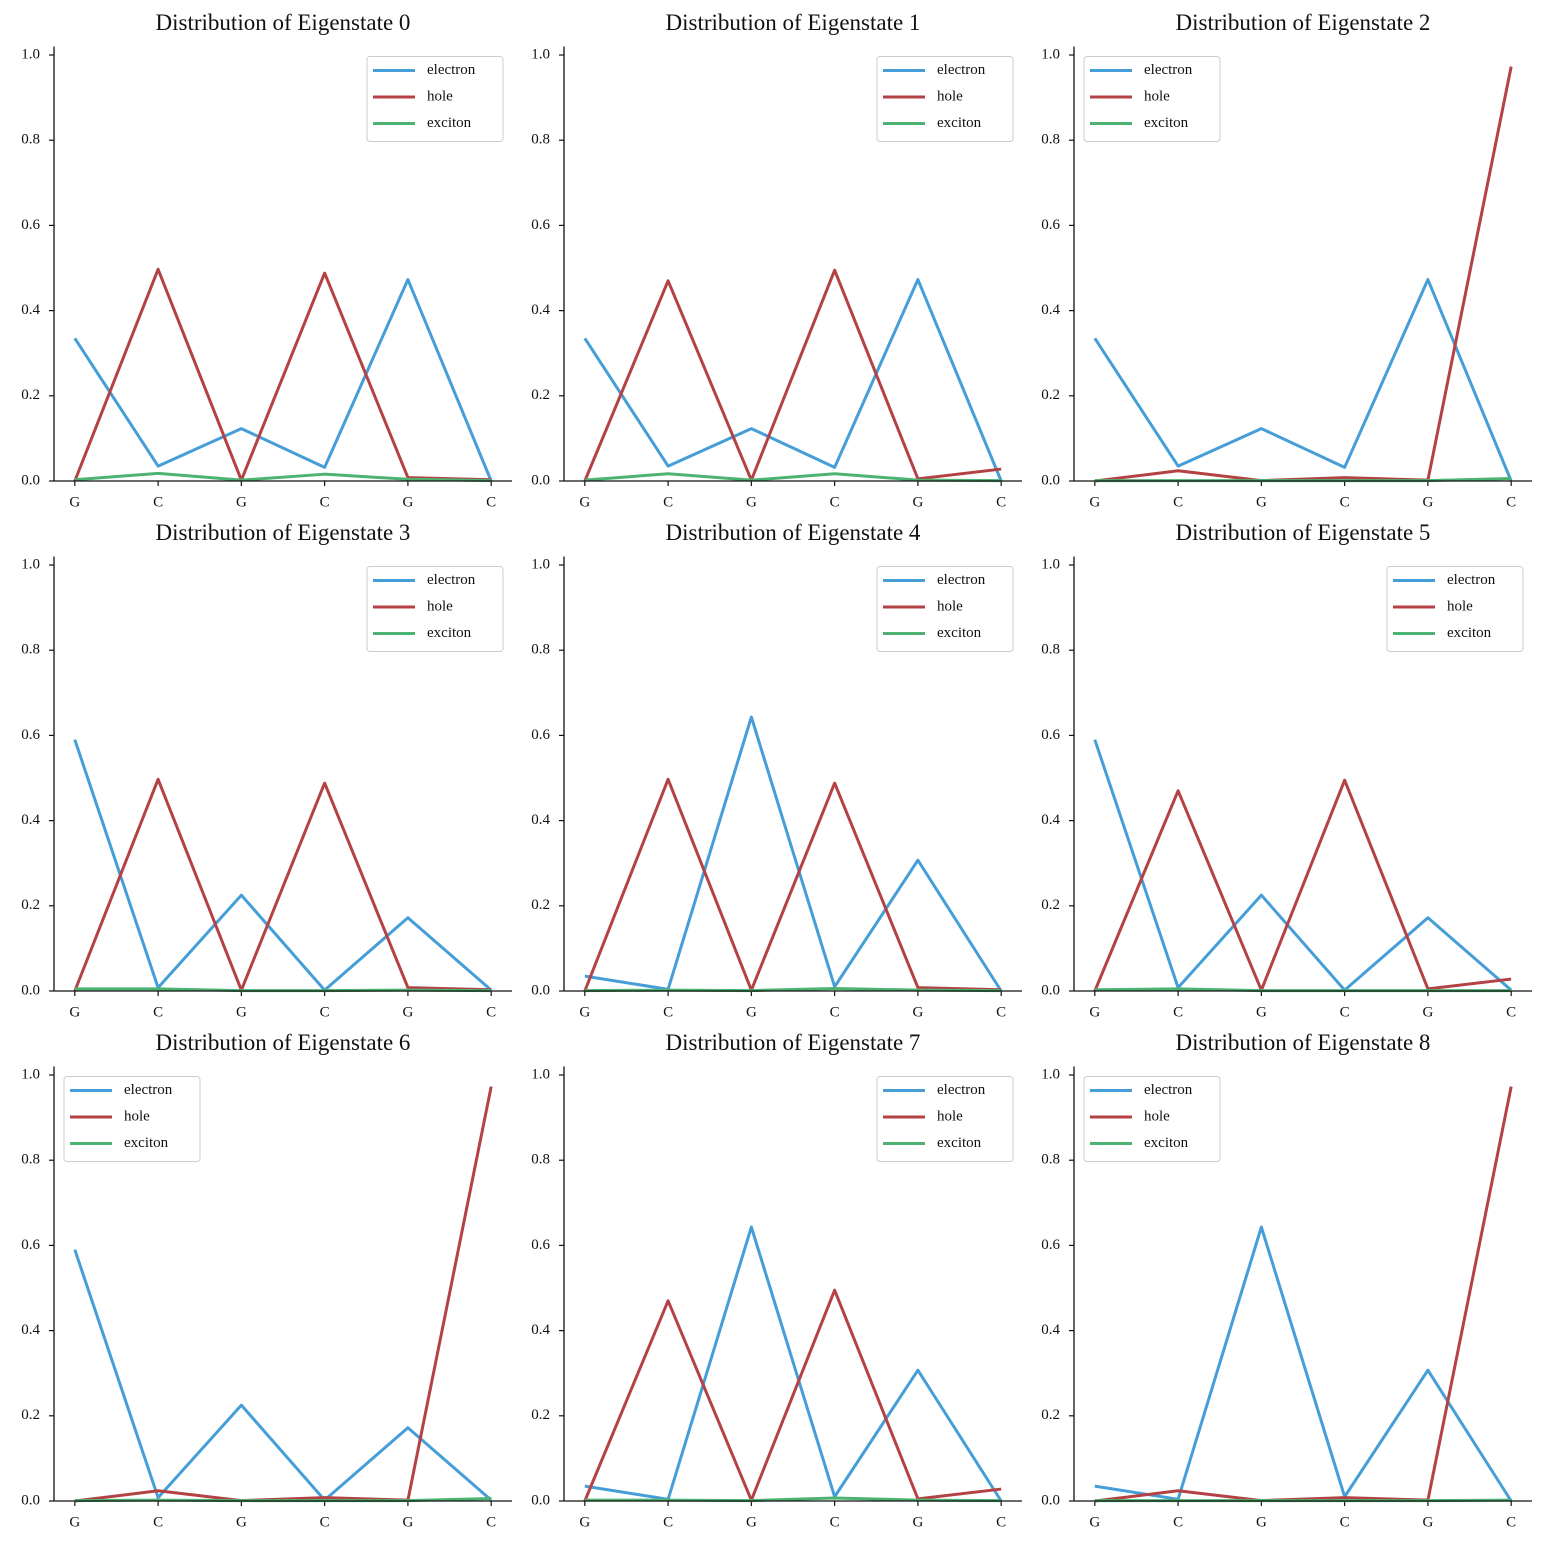 This screenshot has height=1547, width=1547. I want to click on chart-title: Distribution of Eigenstate 6, so click(283, 1042).